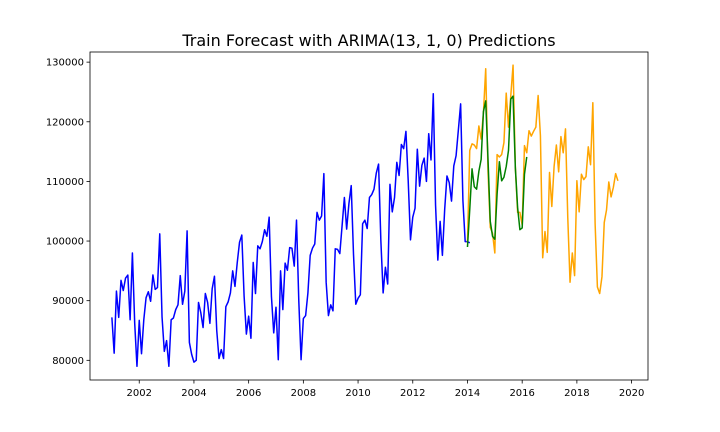  I want to click on x-tick-label: 2014, so click(467, 393).